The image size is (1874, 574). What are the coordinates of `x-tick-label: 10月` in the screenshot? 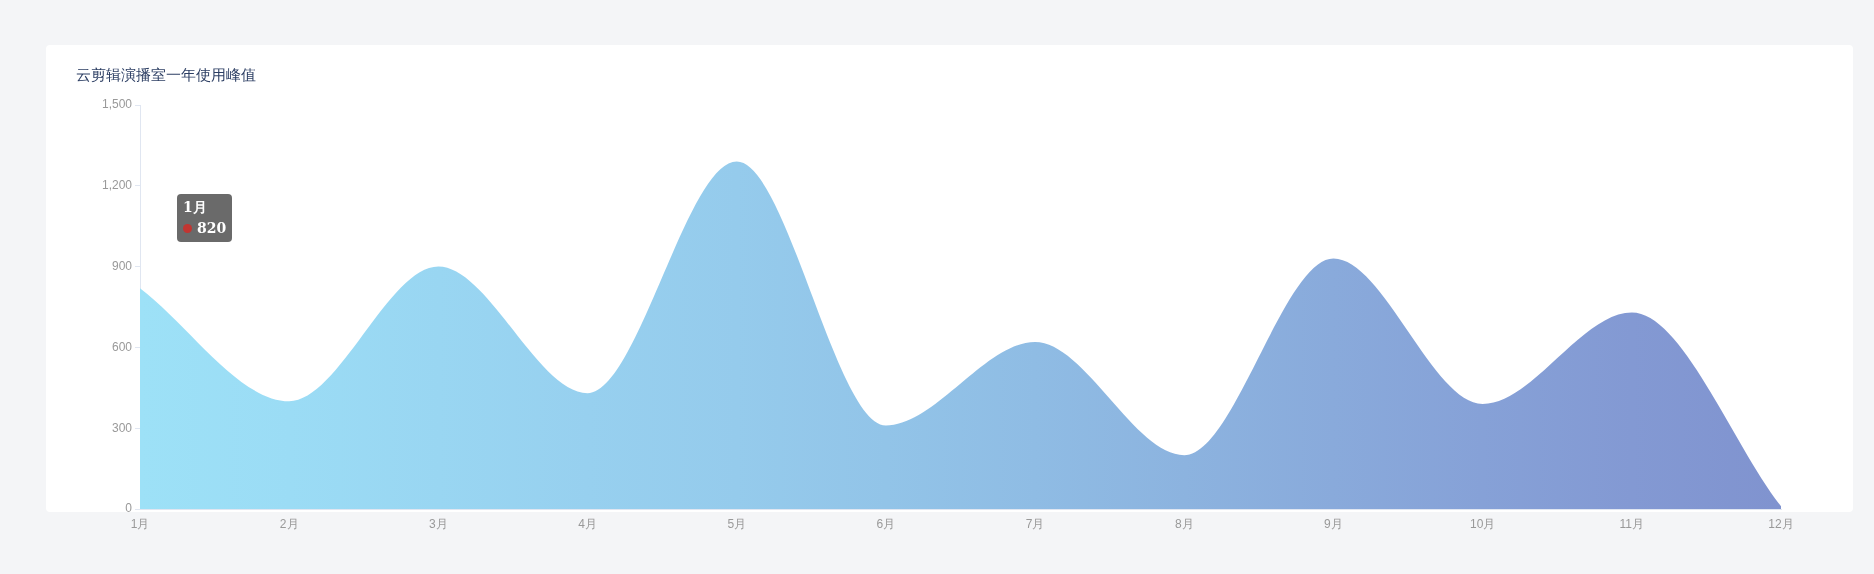 It's located at (1482, 523).